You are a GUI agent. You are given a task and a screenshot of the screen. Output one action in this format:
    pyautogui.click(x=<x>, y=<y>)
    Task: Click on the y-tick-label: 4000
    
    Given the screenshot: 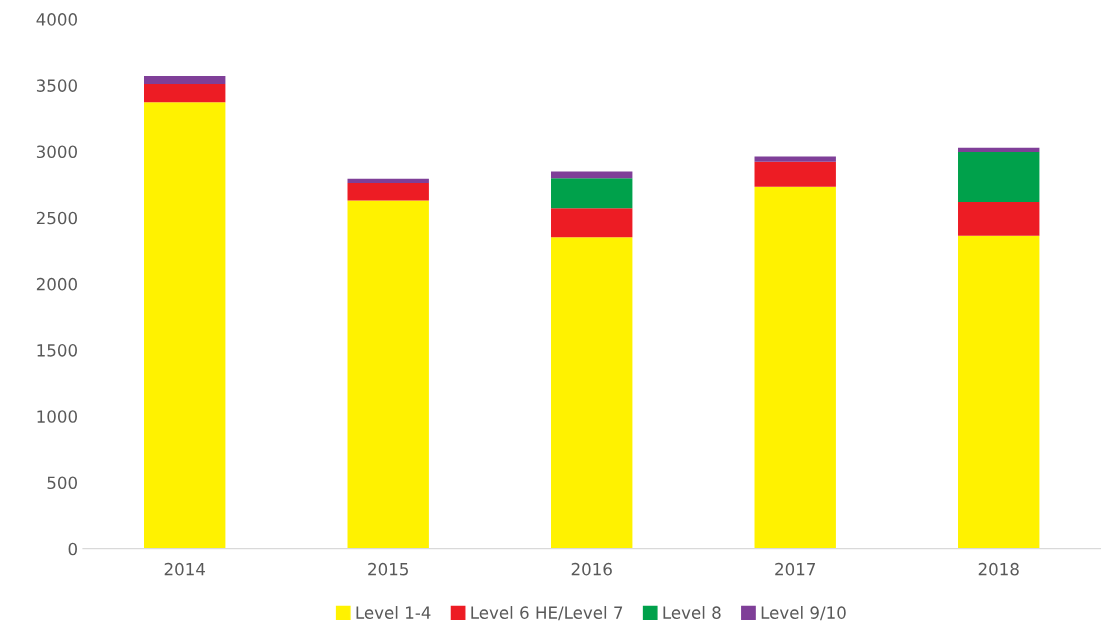 What is the action you would take?
    pyautogui.click(x=56, y=19)
    